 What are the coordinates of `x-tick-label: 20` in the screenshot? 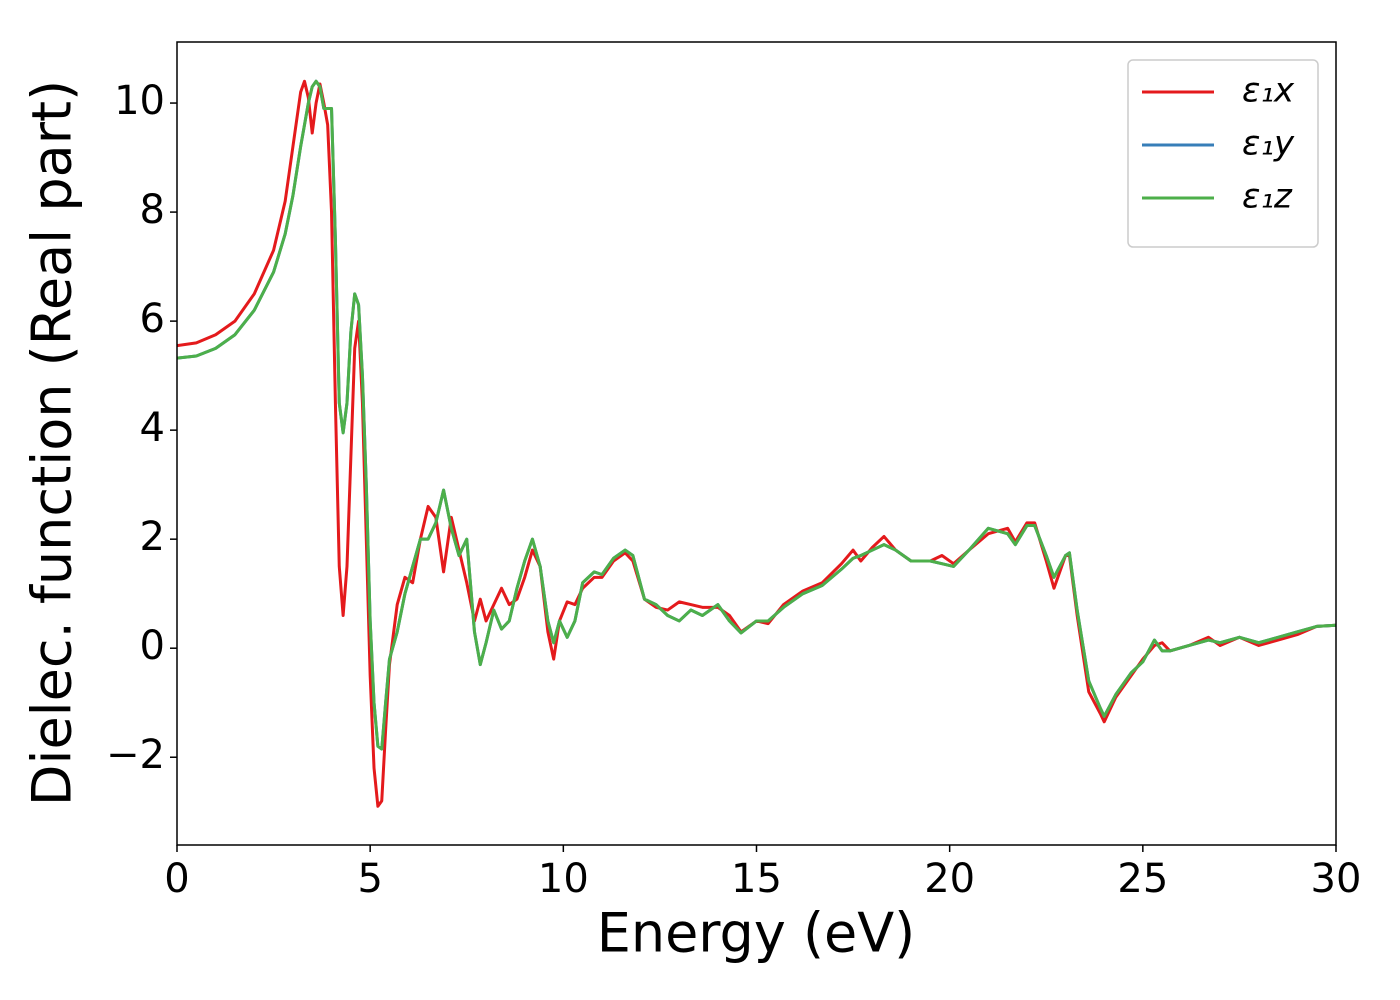 It's located at (949, 879).